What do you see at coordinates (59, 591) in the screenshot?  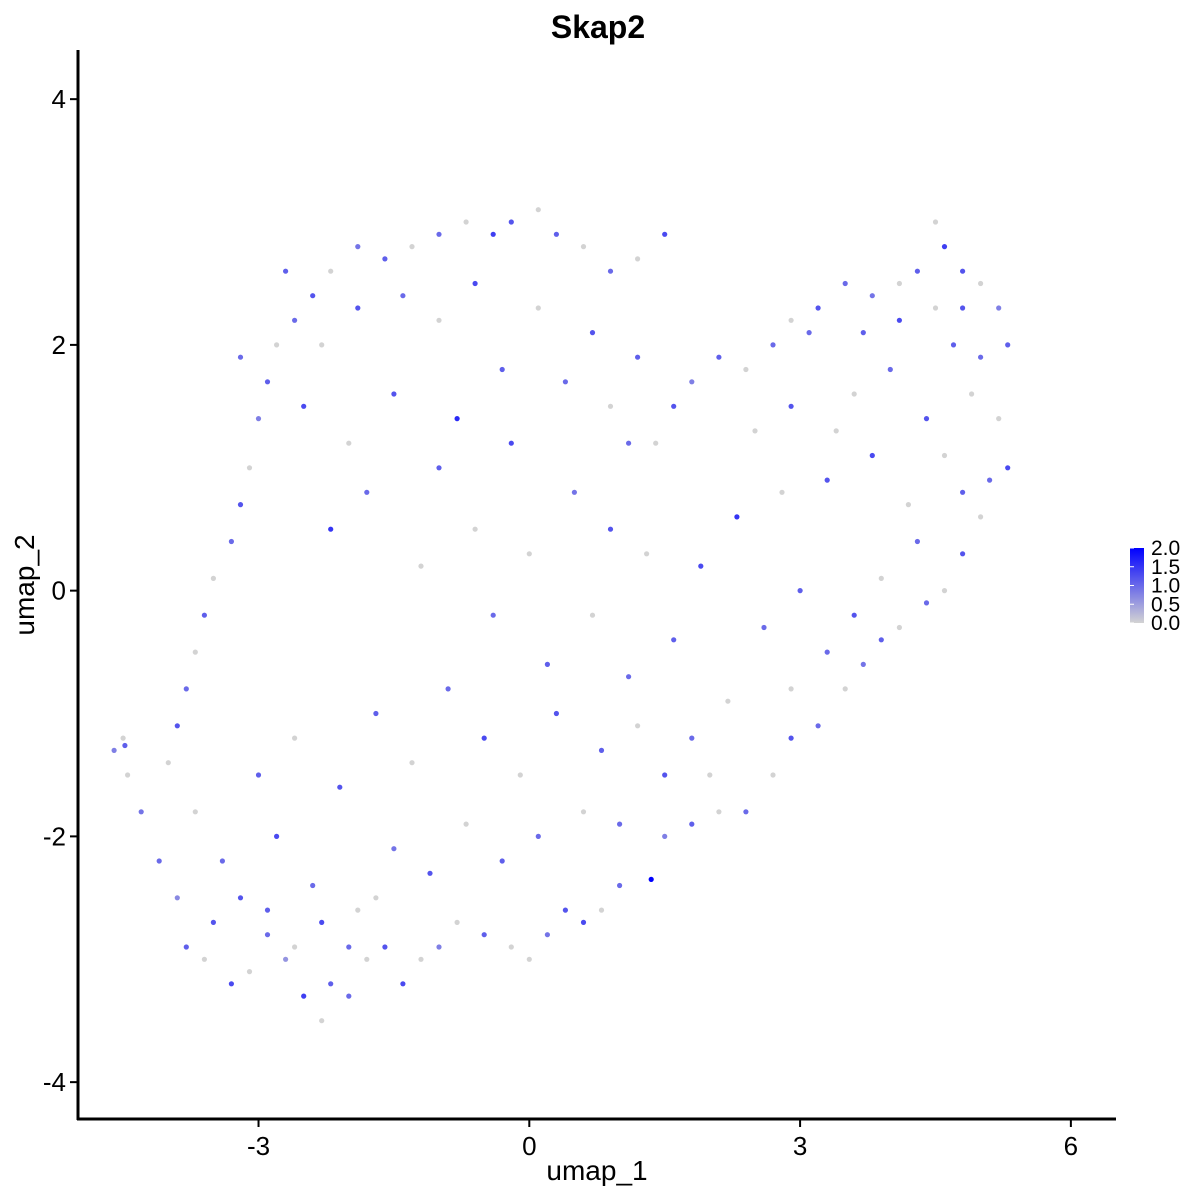 I see `y-tick-label: 0` at bounding box center [59, 591].